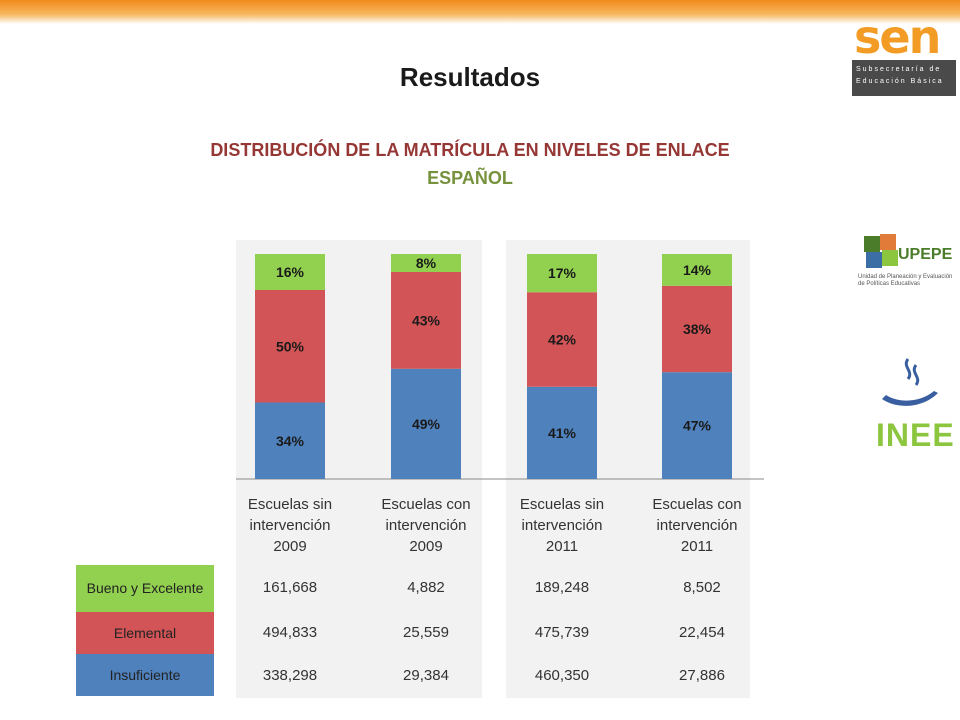 The image size is (960, 720). I want to click on category-label: Escuelas sin intervención 2009, so click(290, 525).